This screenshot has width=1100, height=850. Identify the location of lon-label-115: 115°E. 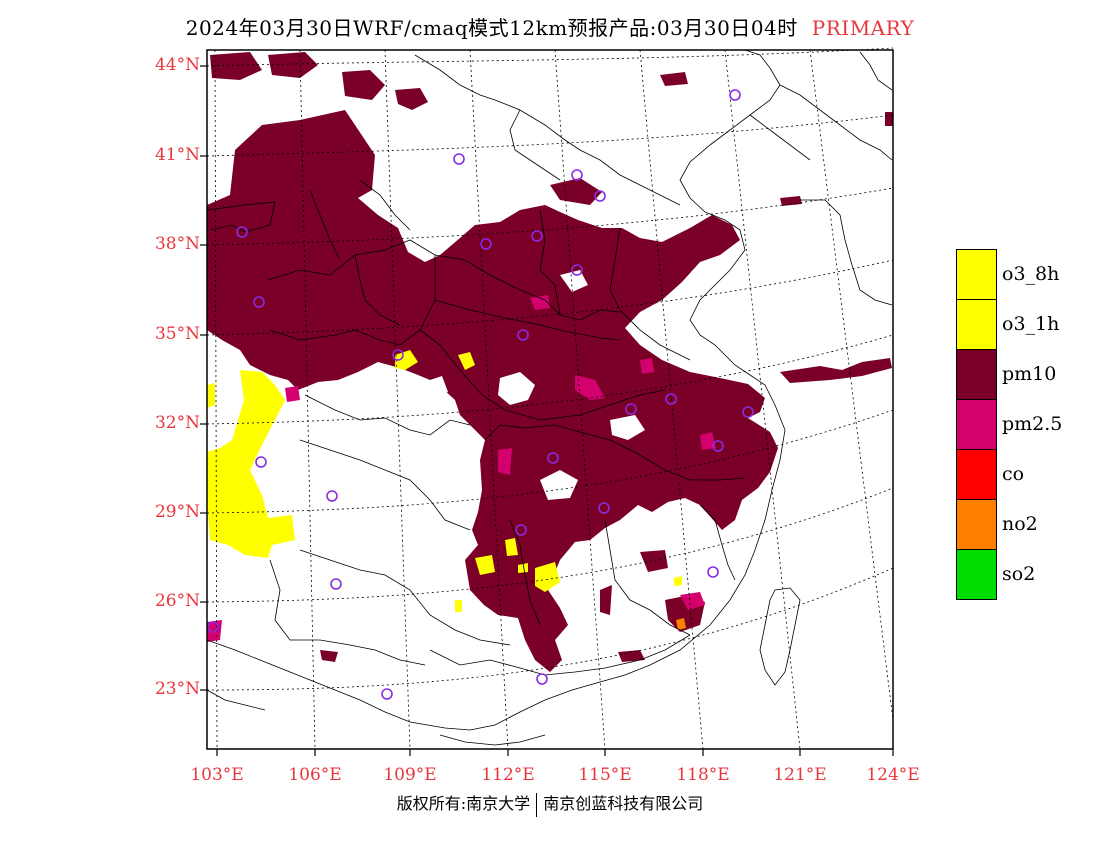
(605, 775).